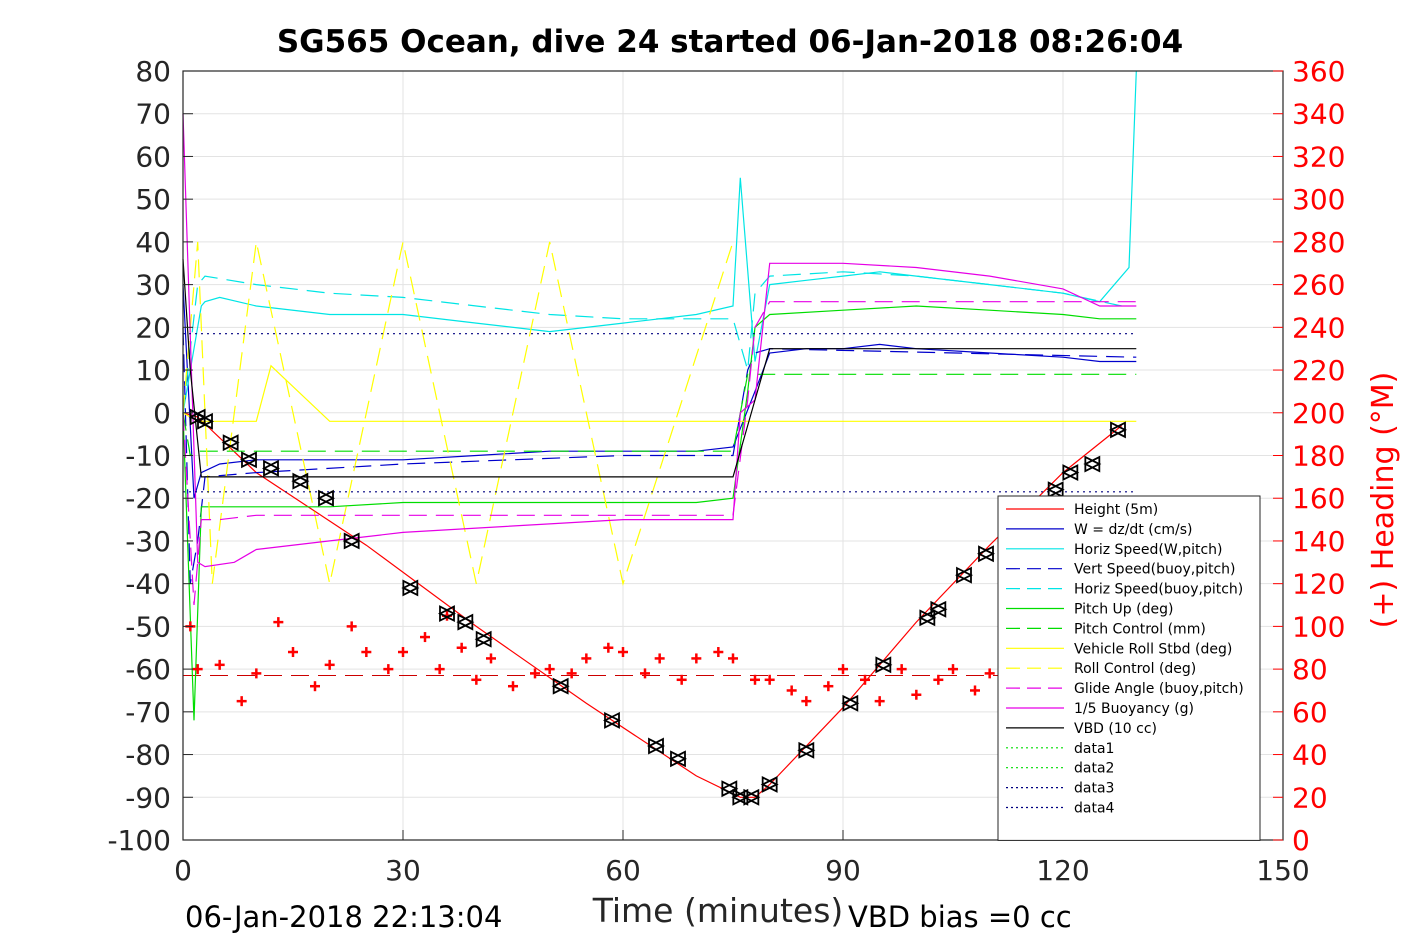 The image size is (1417, 945). Describe the element at coordinates (183, 870) in the screenshot. I see `x-tick-label: 0` at that location.